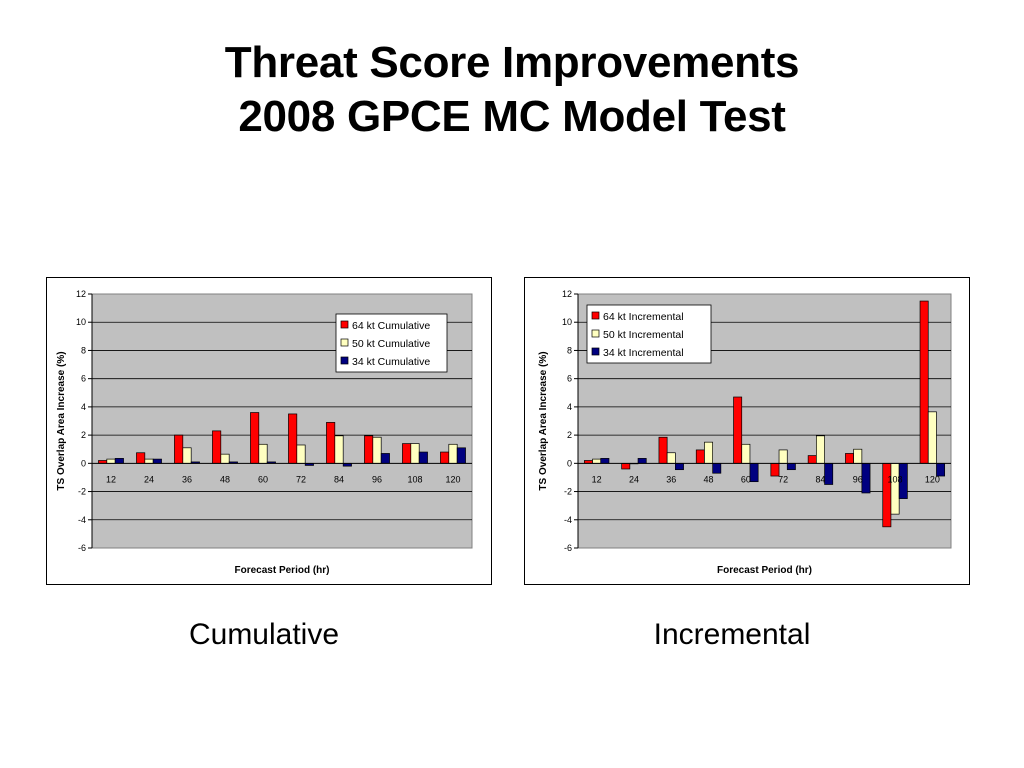  Describe the element at coordinates (643, 317) in the screenshot. I see `legend-label: 64 kt Incremental` at that location.